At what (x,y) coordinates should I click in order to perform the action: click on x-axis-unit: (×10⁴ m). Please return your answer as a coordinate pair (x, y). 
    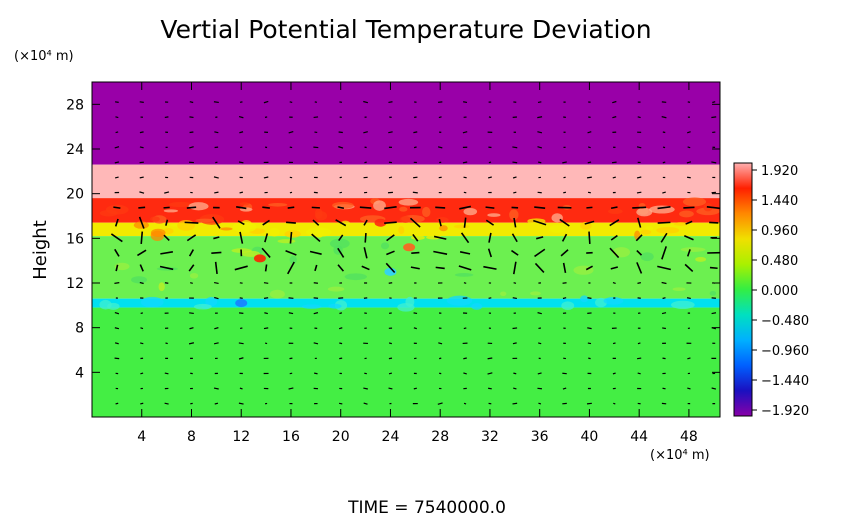
    Looking at the image, I should click on (680, 455).